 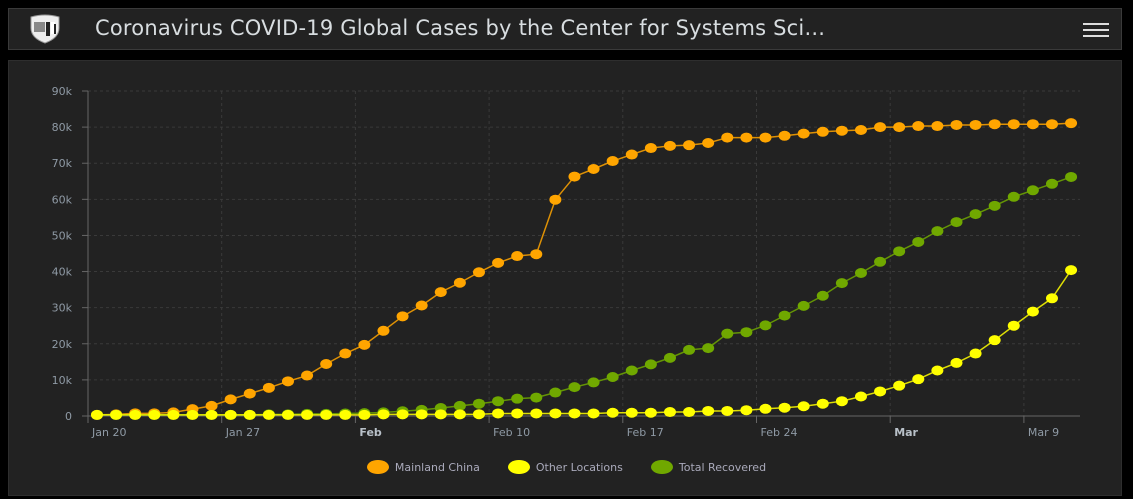 What do you see at coordinates (68, 416) in the screenshot?
I see `y-tick-label: 0` at bounding box center [68, 416].